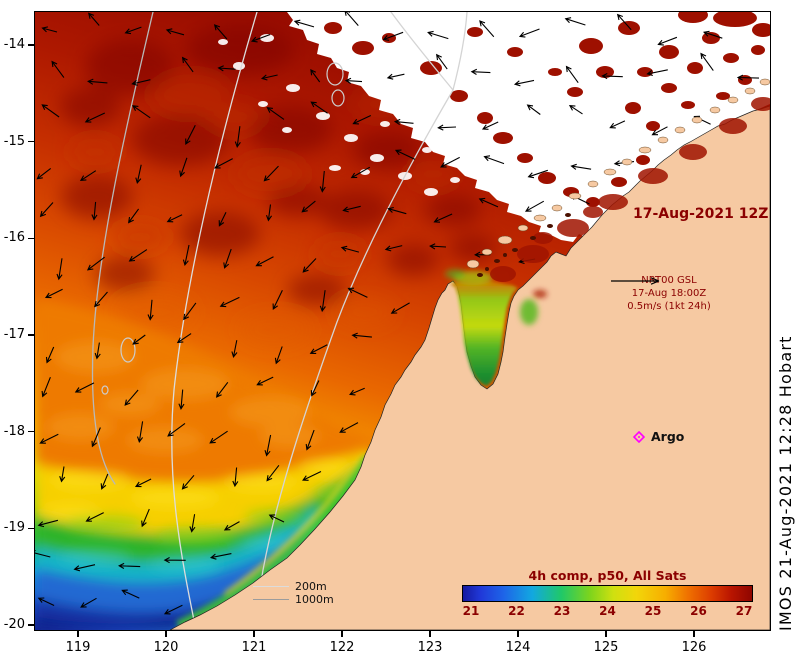 The height and width of the screenshot is (672, 809). What do you see at coordinates (78, 647) in the screenshot?
I see `x-tick-label: 119` at bounding box center [78, 647].